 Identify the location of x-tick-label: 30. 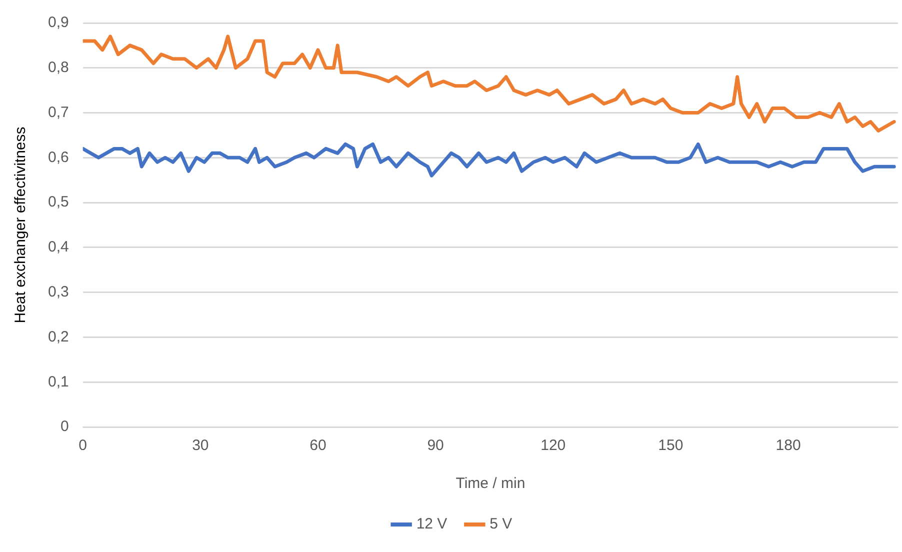
(200, 445).